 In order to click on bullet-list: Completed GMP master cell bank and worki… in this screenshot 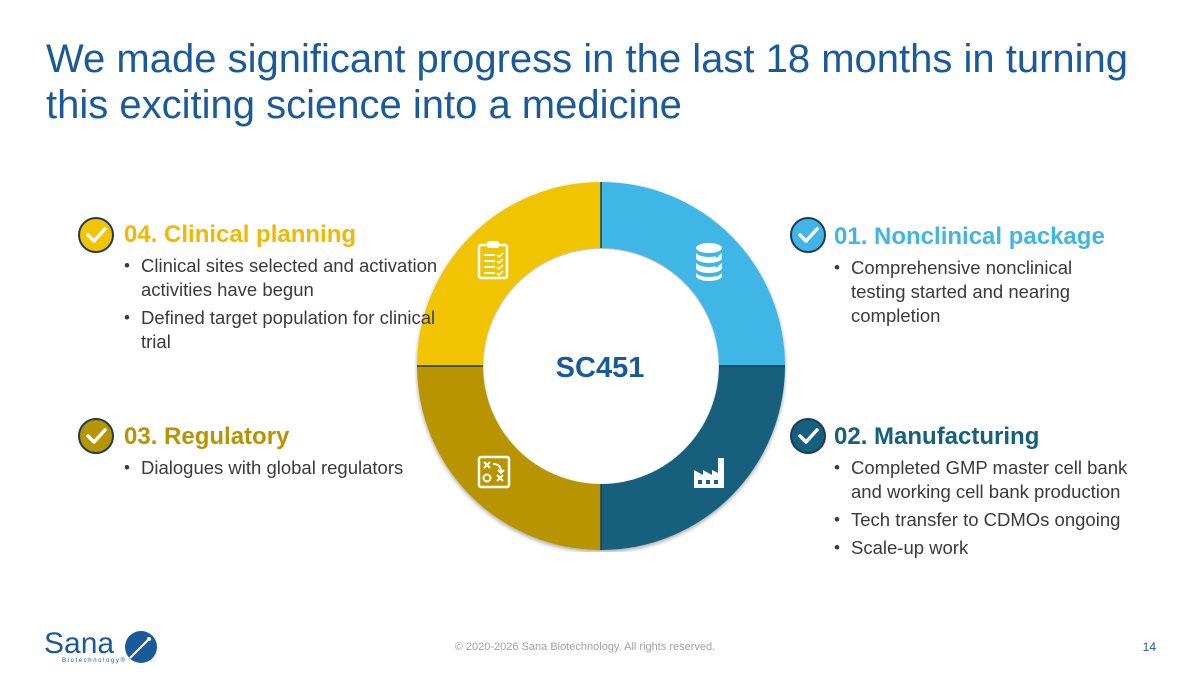, I will do `click(994, 510)`.